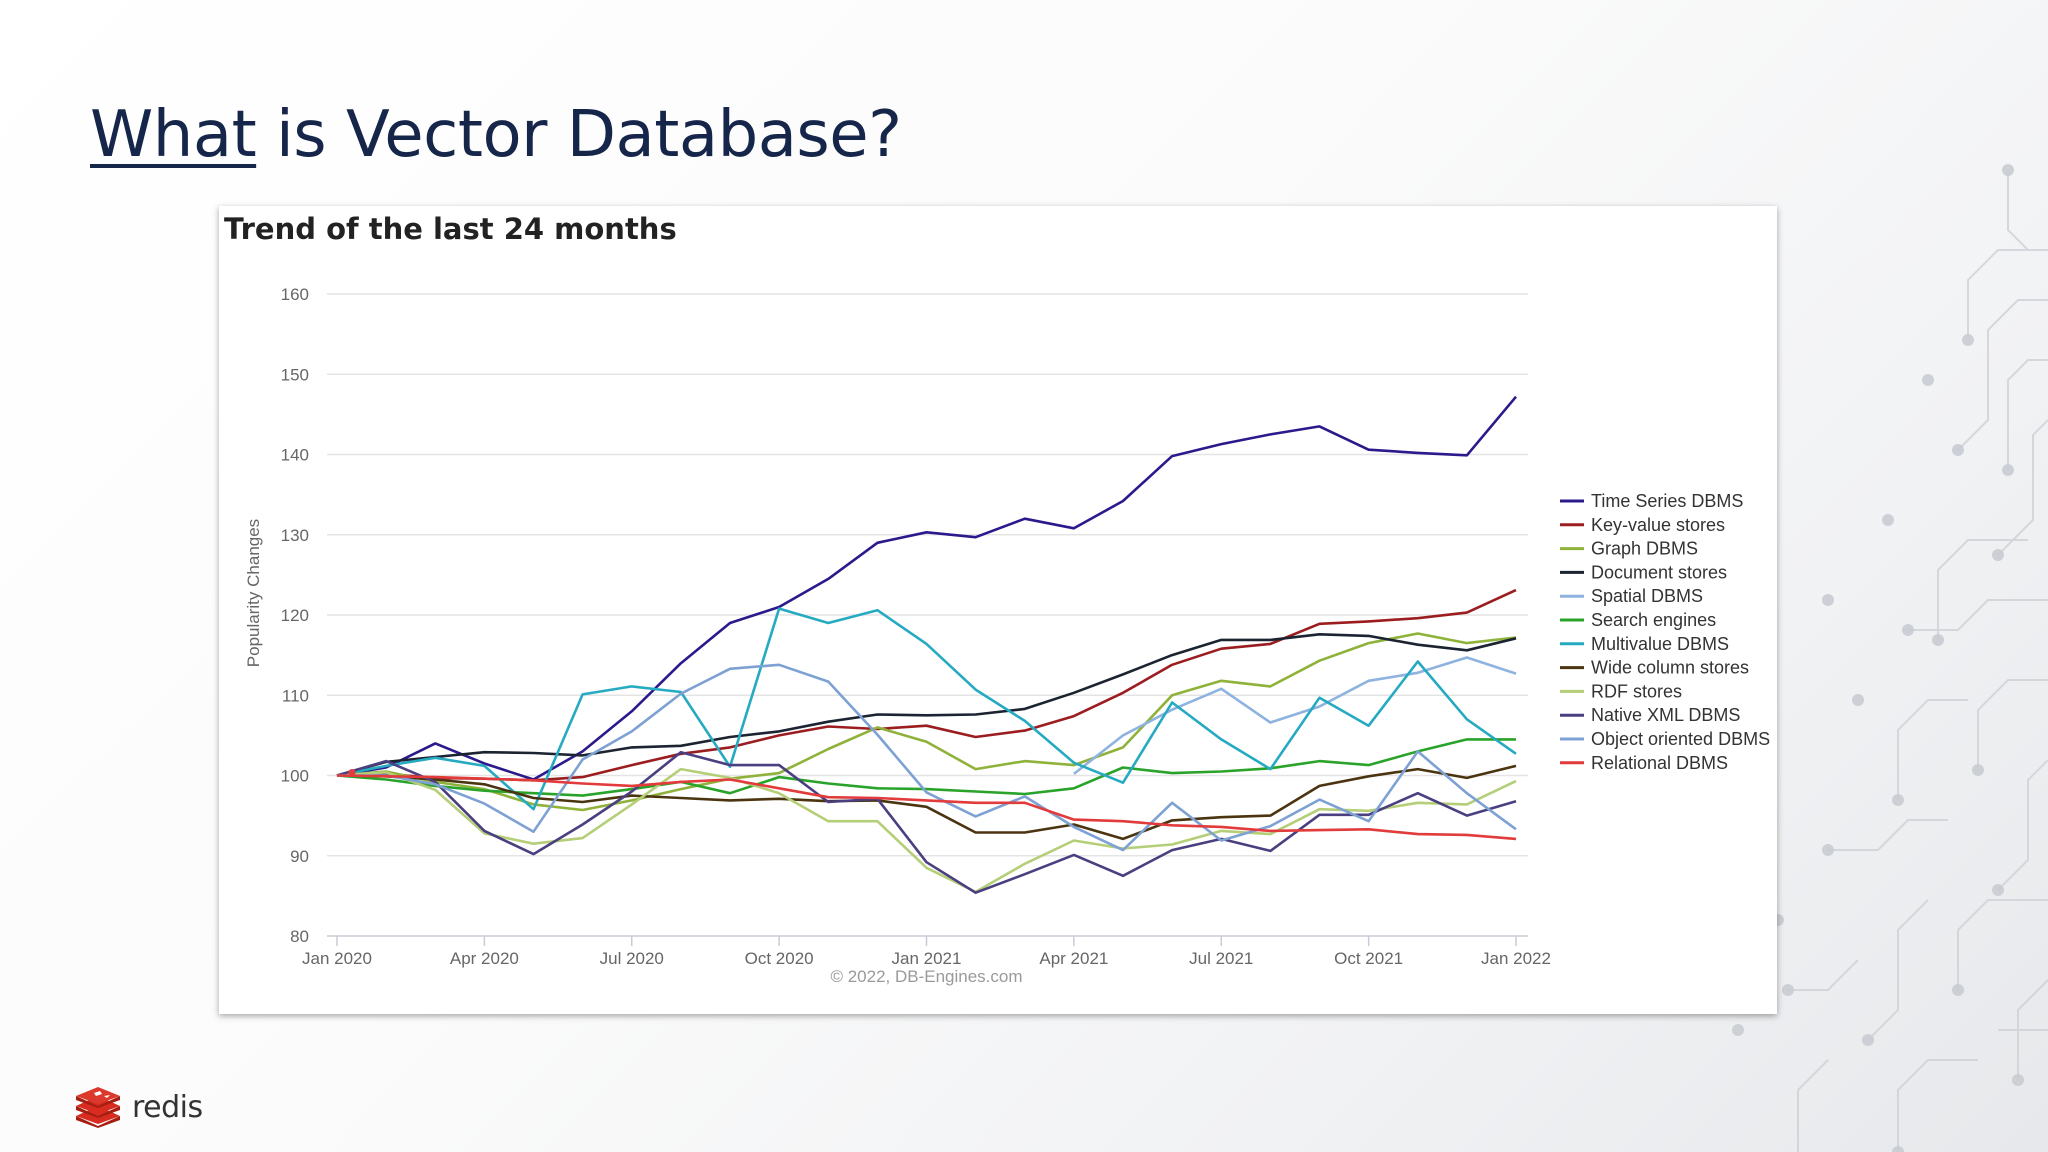  Describe the element at coordinates (1665, 715) in the screenshot. I see `legend-item-native-xml-dbms: Native XML DBMS` at that location.